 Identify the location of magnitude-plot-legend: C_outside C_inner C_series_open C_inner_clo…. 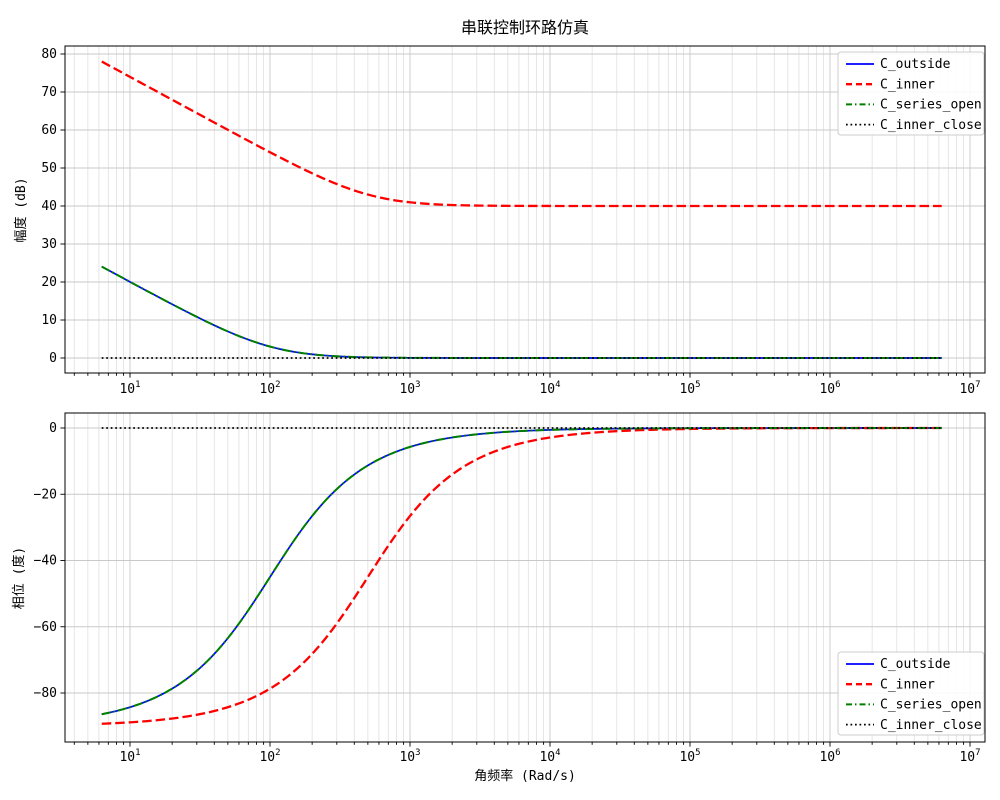
(911, 93).